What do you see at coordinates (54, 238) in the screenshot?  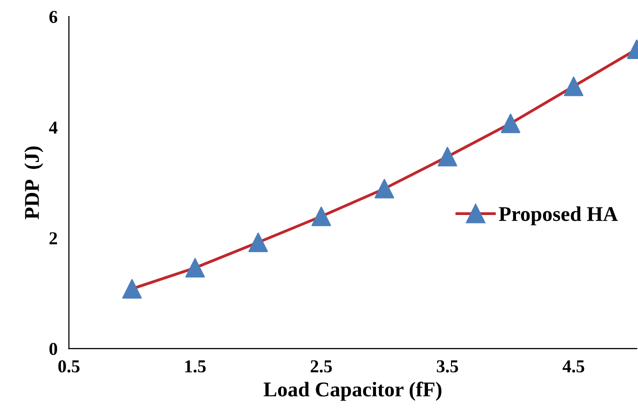 I see `y-tick-label: 2` at bounding box center [54, 238].